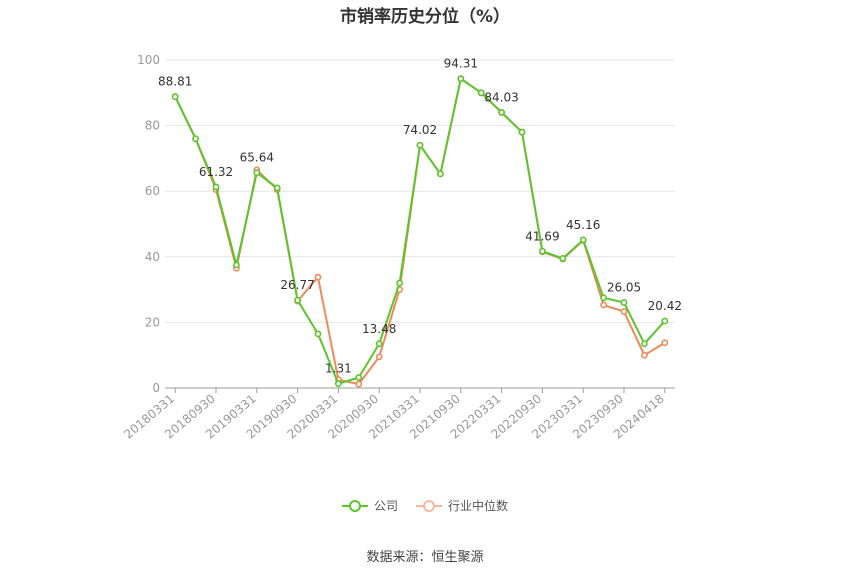 This screenshot has height=575, width=850. I want to click on legend-company-label: 公司, so click(385, 506).